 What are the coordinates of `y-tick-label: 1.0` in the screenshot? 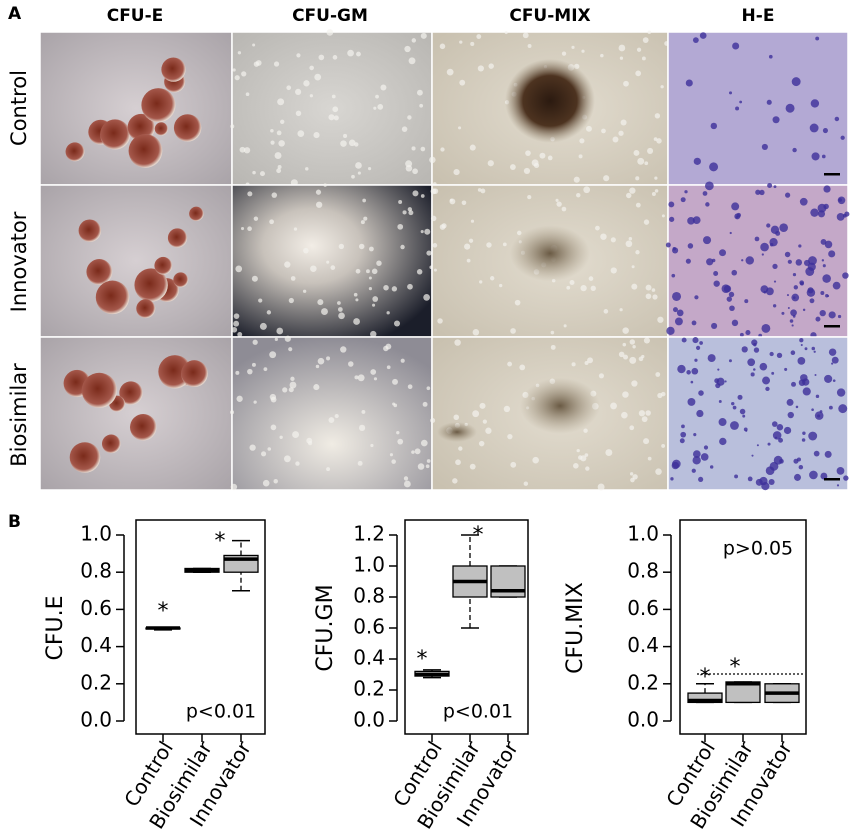 It's located at (643, 534).